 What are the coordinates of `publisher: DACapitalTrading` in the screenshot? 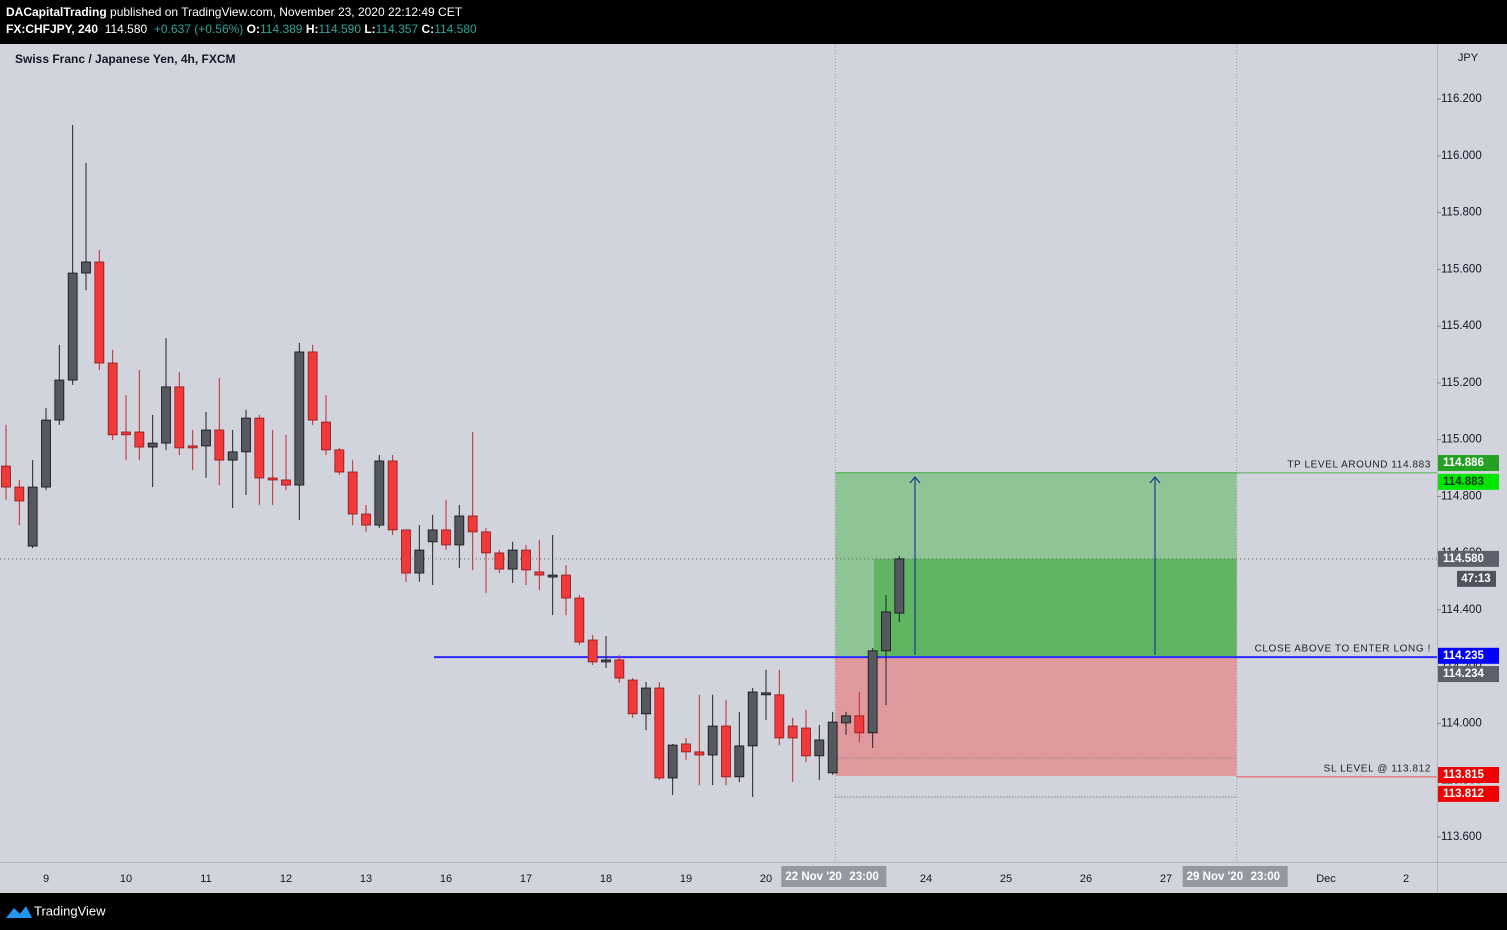 It's located at (56, 12).